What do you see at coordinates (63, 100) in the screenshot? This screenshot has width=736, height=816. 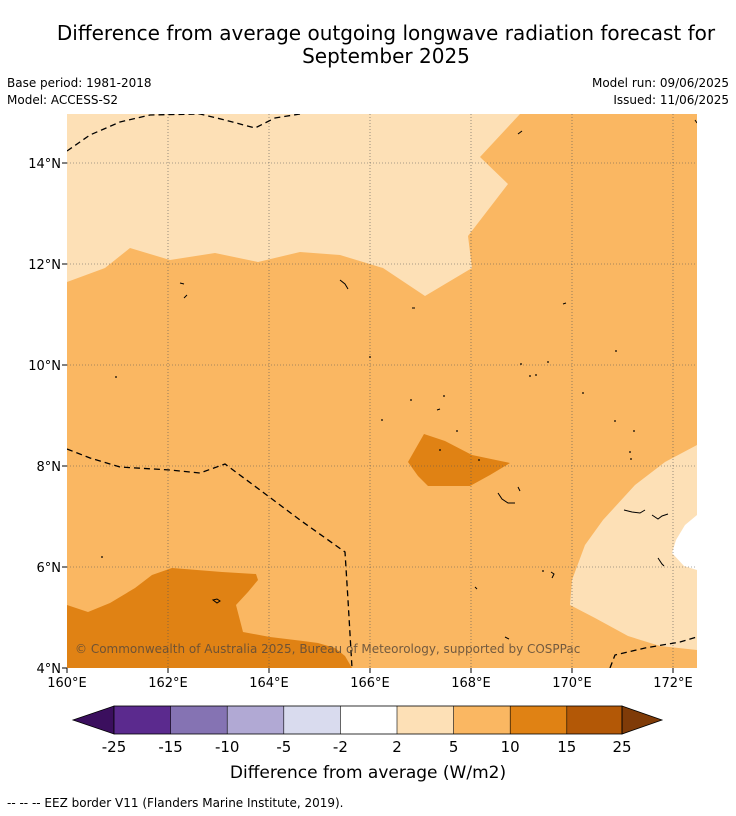 I see `model-name: Model: ACCESS-S2` at bounding box center [63, 100].